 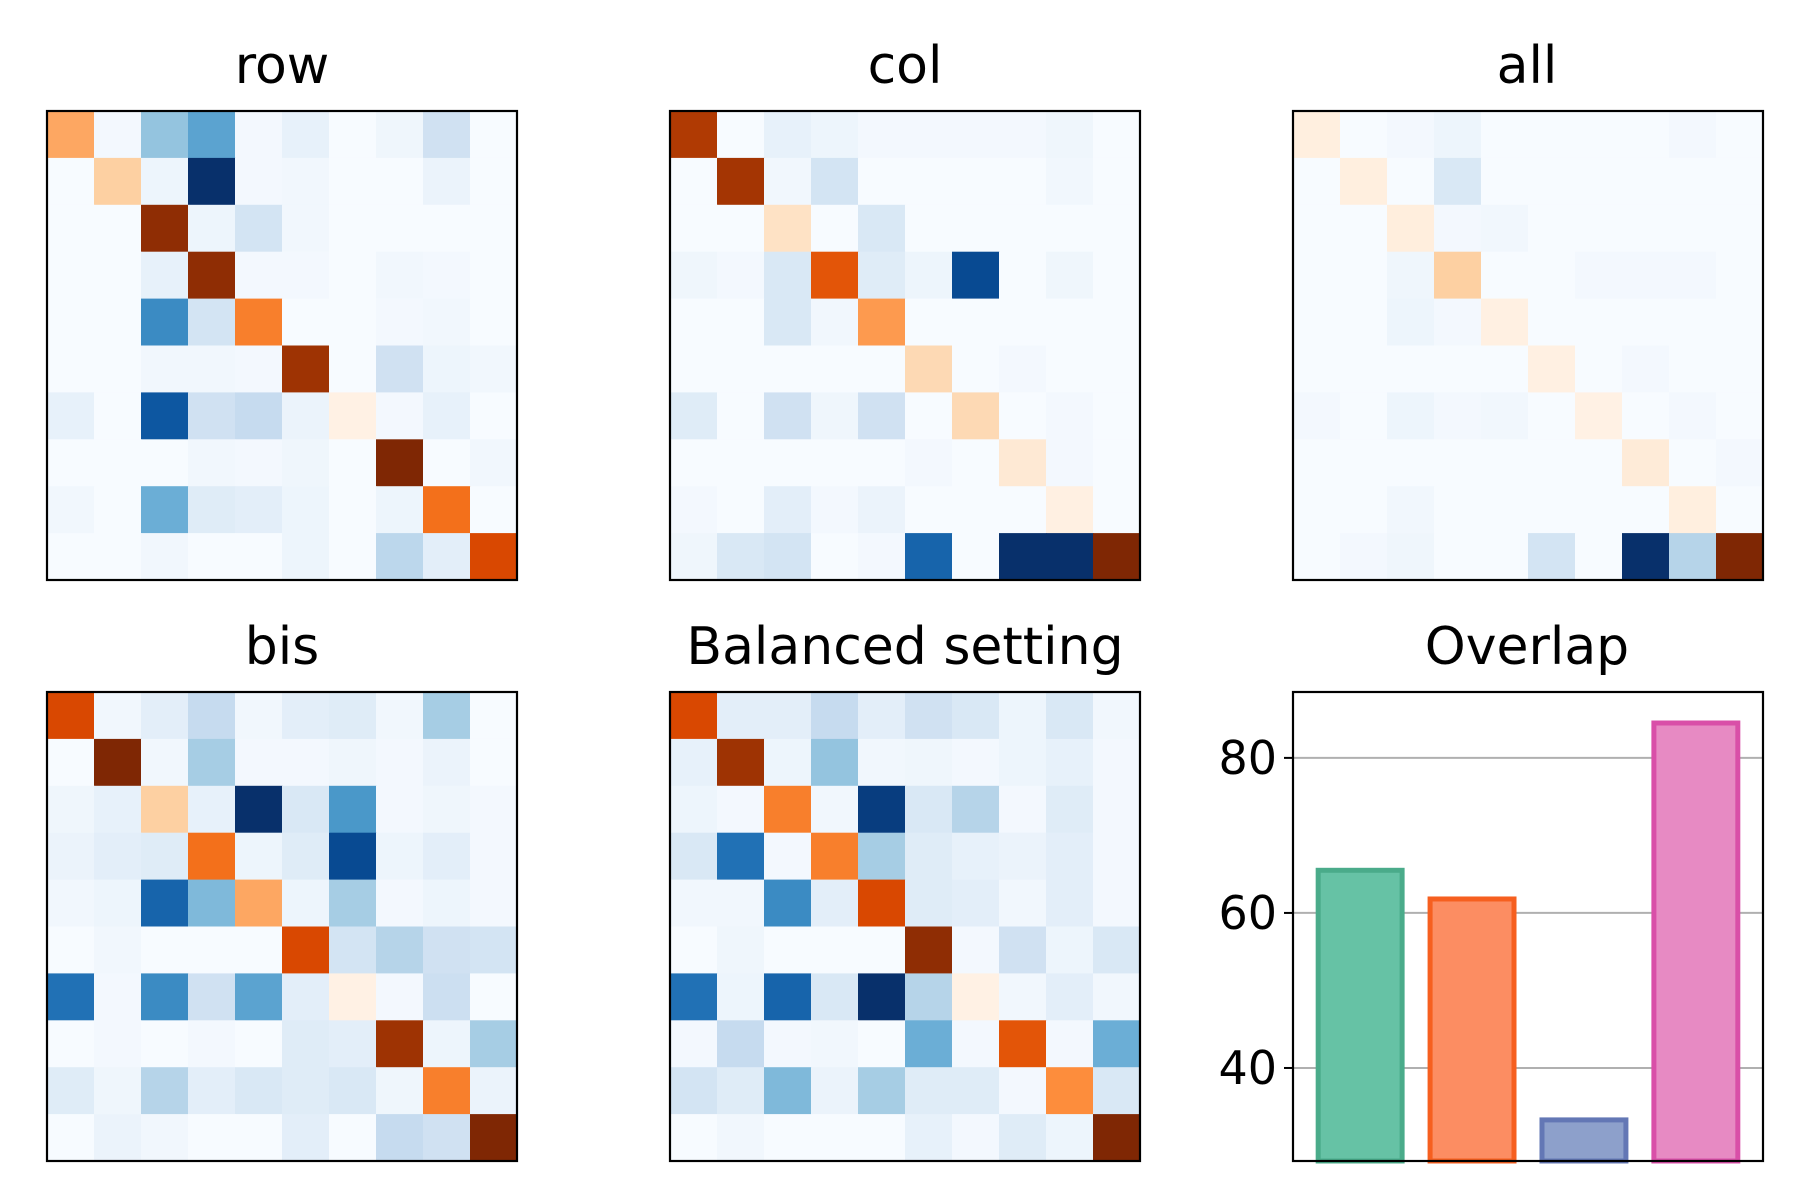 What do you see at coordinates (1472, 1030) in the screenshot?
I see `bar` at bounding box center [1472, 1030].